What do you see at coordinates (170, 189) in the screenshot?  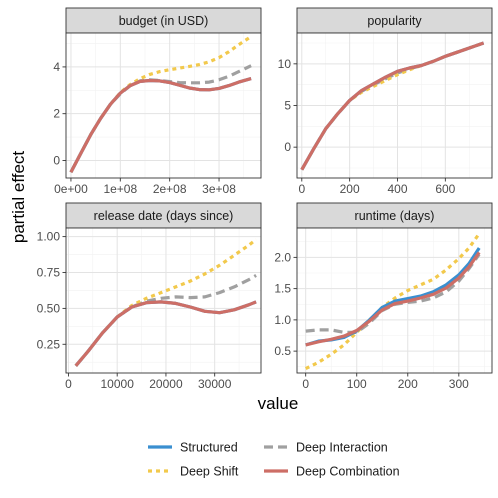 I see `x-tick-label: 2e+08` at bounding box center [170, 189].